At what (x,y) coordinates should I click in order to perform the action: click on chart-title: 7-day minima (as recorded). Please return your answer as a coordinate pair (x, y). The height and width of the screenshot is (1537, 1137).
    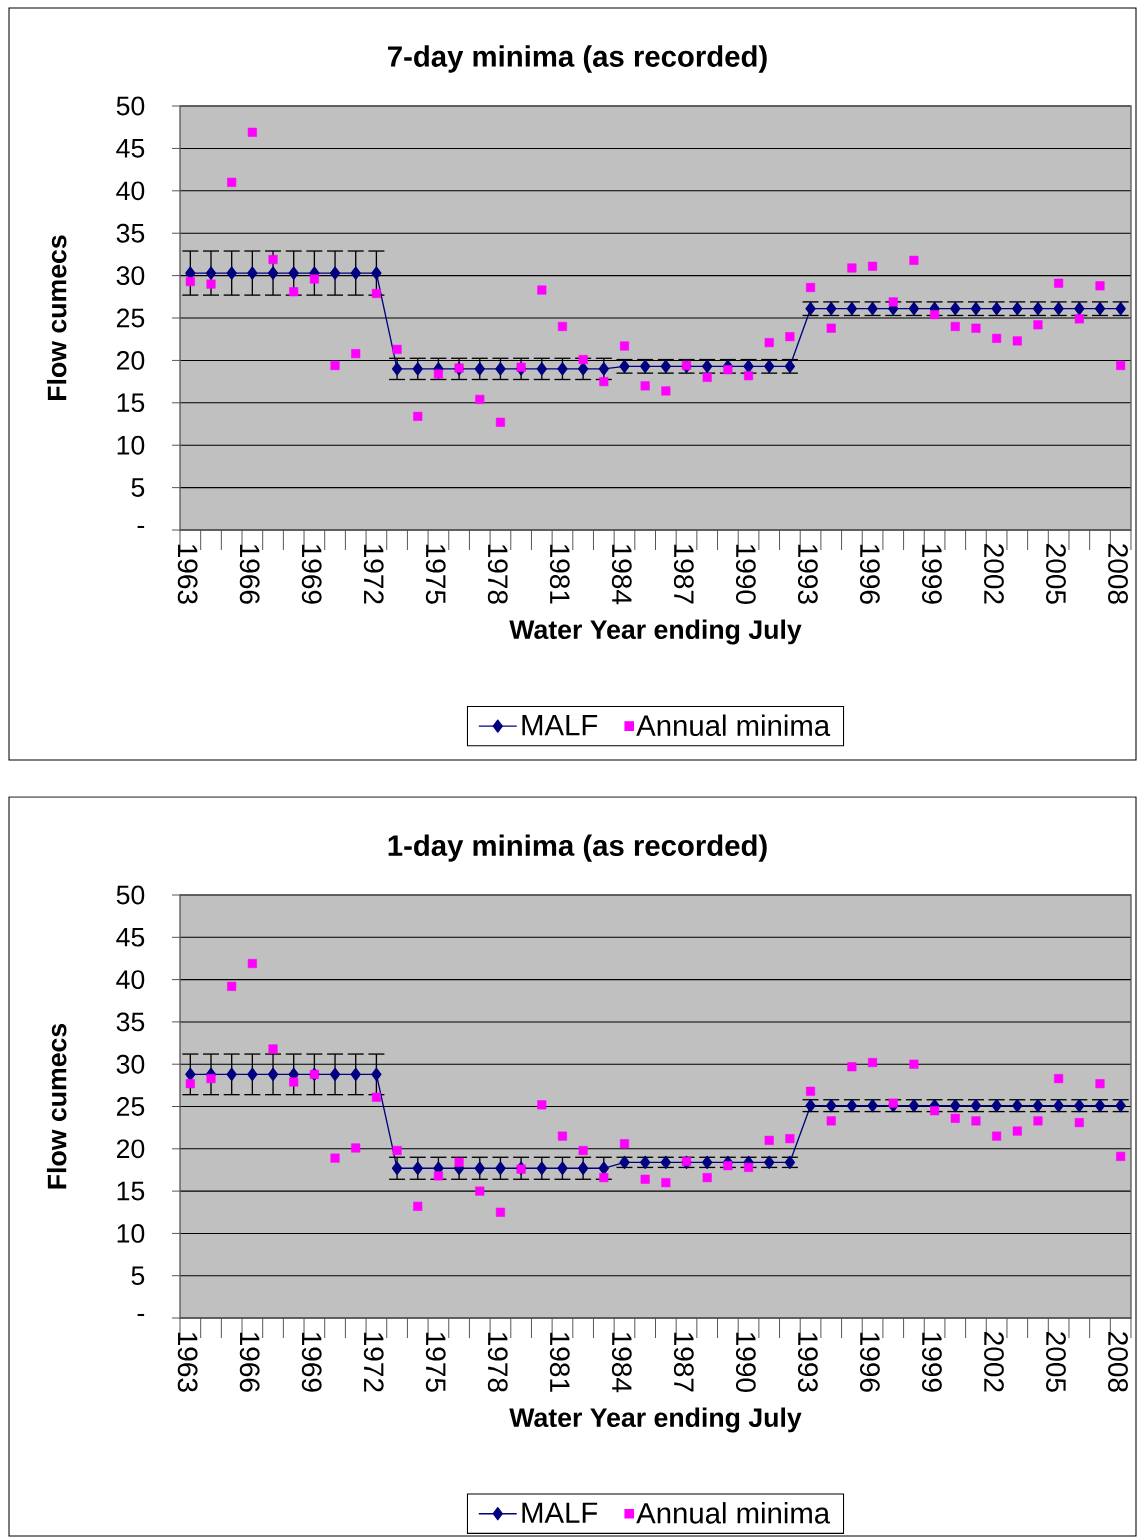
    Looking at the image, I should click on (577, 59).